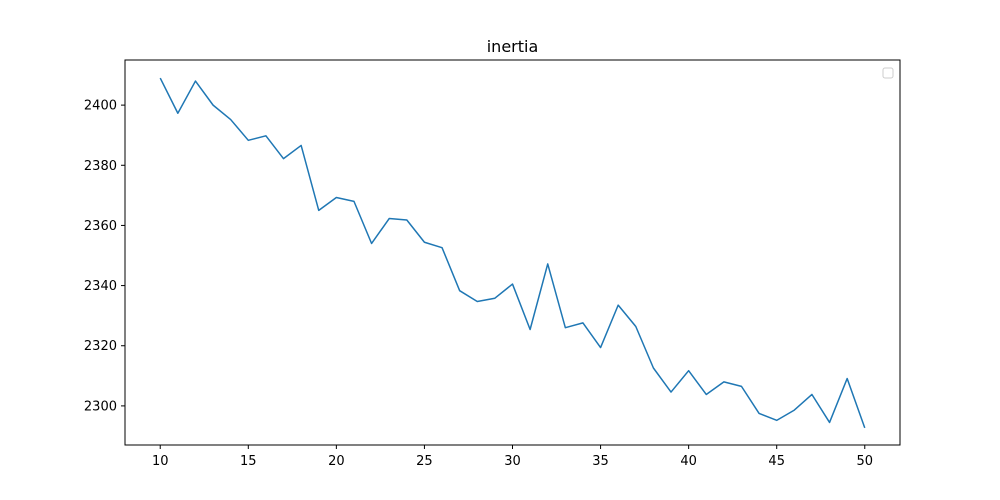  I want to click on x-tick-label: 30, so click(512, 461).